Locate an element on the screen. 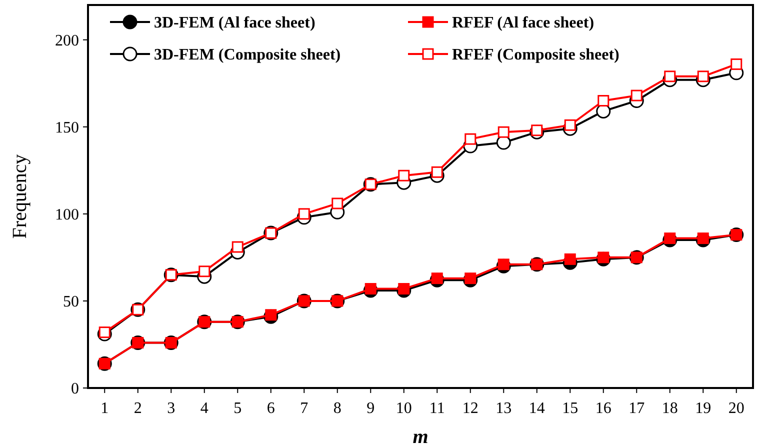 Image resolution: width=757 pixels, height=447 pixels. y-tick-label: 100 is located at coordinates (67, 215).